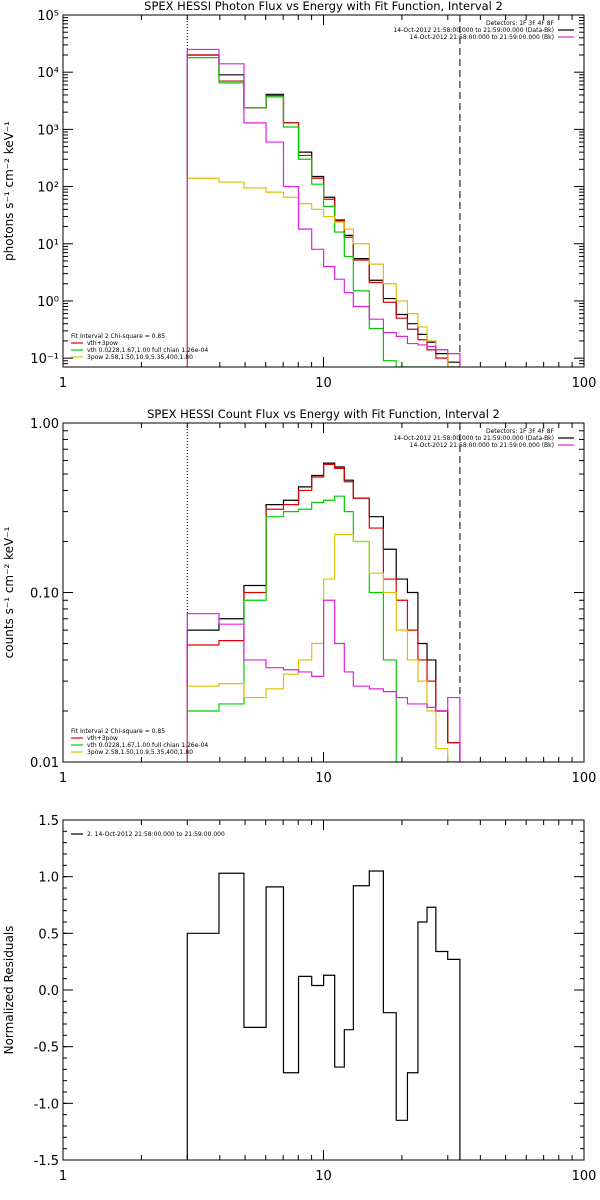 Image resolution: width=600 pixels, height=1200 pixels. What do you see at coordinates (48, 245) in the screenshot?
I see `y-tick-label: 10¹` at bounding box center [48, 245].